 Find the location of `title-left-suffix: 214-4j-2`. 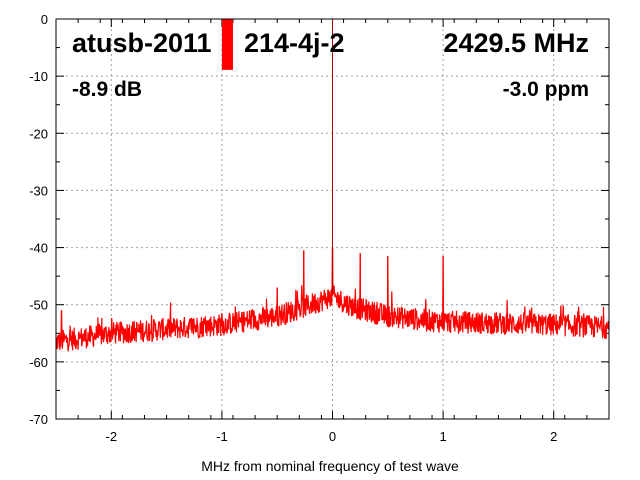

title-left-suffix: 214-4j-2 is located at coordinates (294, 43).